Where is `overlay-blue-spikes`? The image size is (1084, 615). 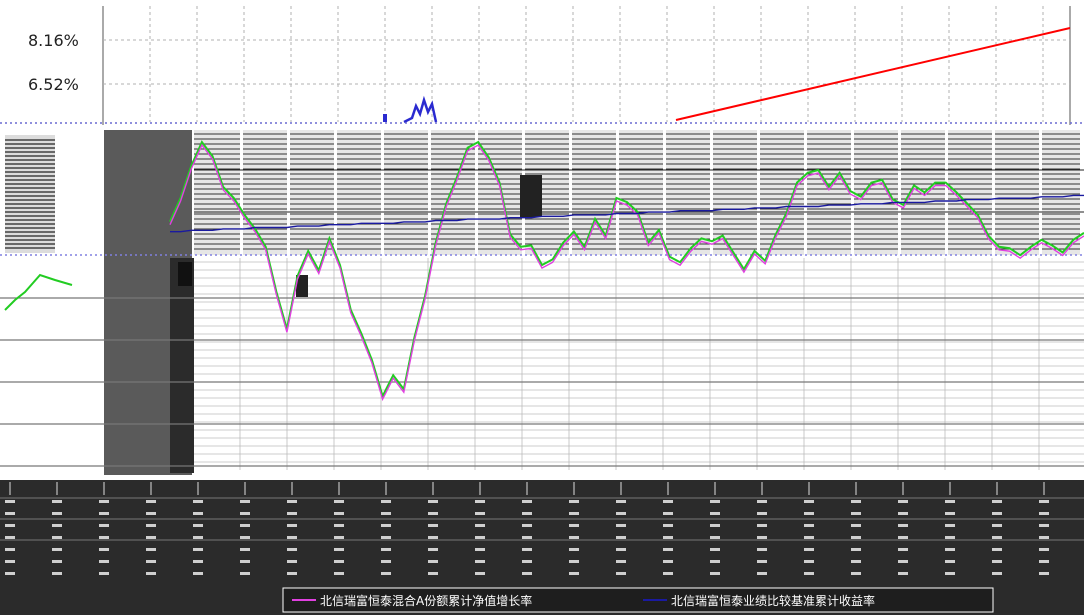
overlay-blue-spikes is located at coordinates (420, 109).